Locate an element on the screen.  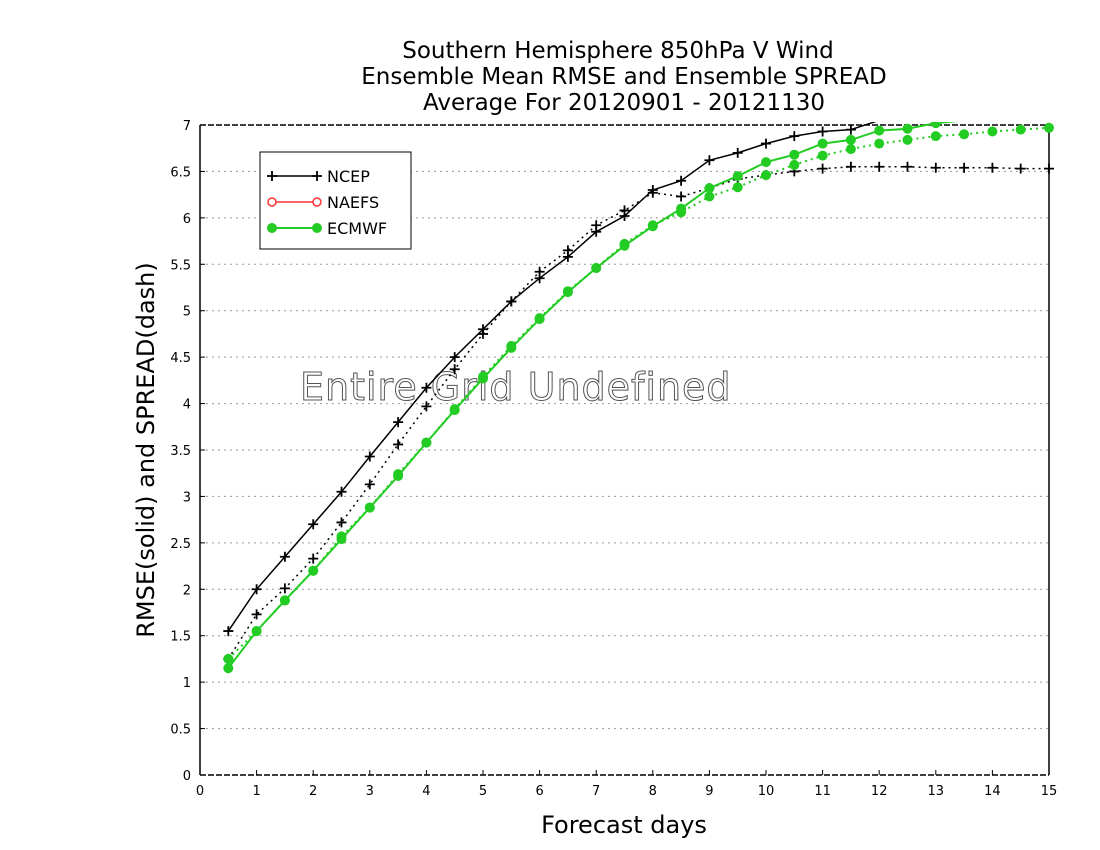
title-line-2: Ensemble Mean RMSE and Ensemble SPREAD is located at coordinates (623, 77).